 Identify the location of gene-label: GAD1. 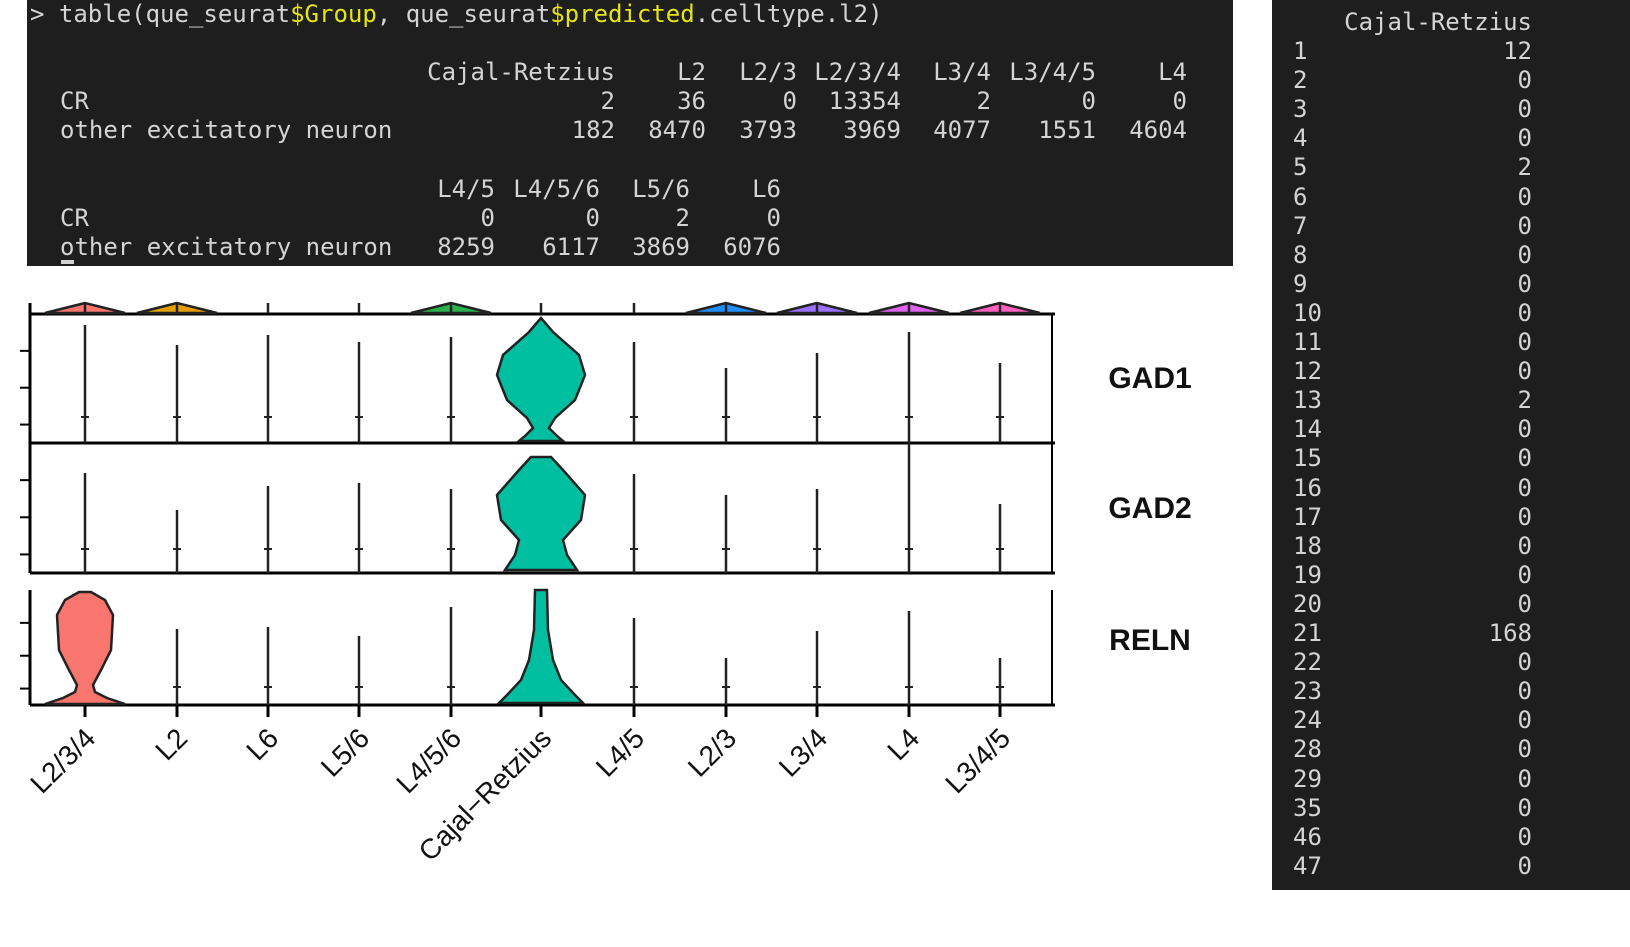
(1149, 378).